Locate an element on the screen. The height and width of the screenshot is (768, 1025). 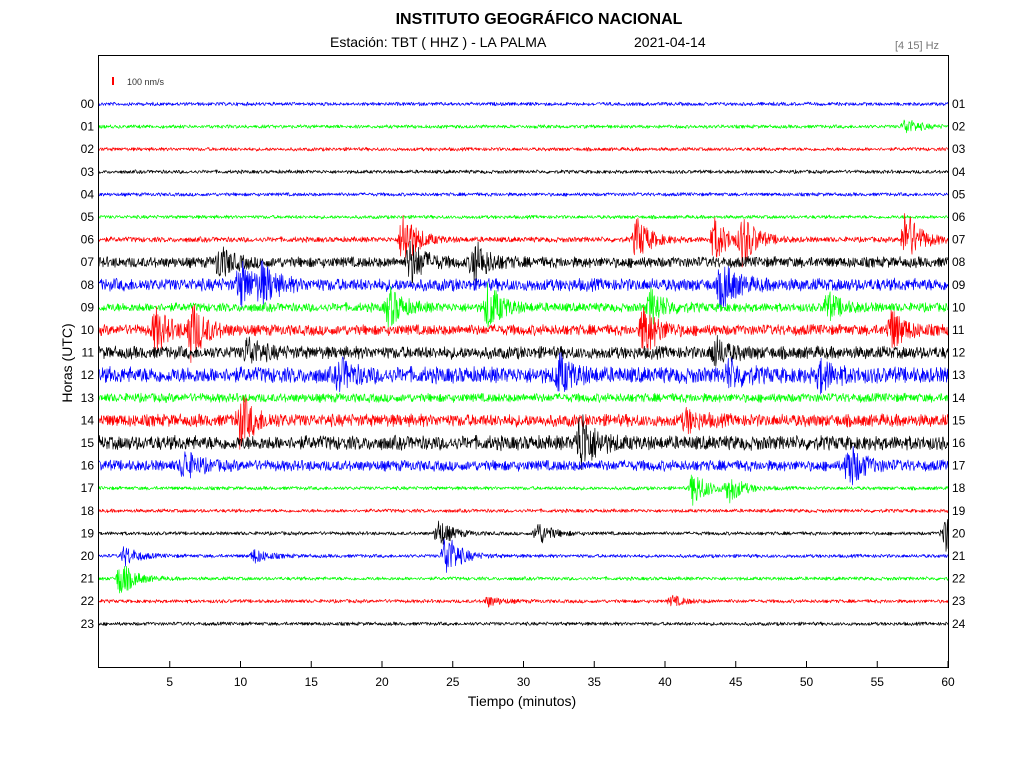
x-tick-label-30: 30 is located at coordinates (524, 682).